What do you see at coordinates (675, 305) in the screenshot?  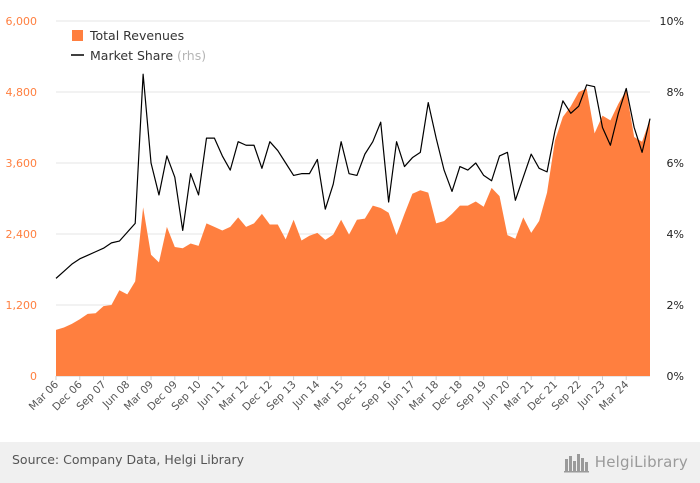 I see `right-axis-tick-label: 2%` at bounding box center [675, 305].